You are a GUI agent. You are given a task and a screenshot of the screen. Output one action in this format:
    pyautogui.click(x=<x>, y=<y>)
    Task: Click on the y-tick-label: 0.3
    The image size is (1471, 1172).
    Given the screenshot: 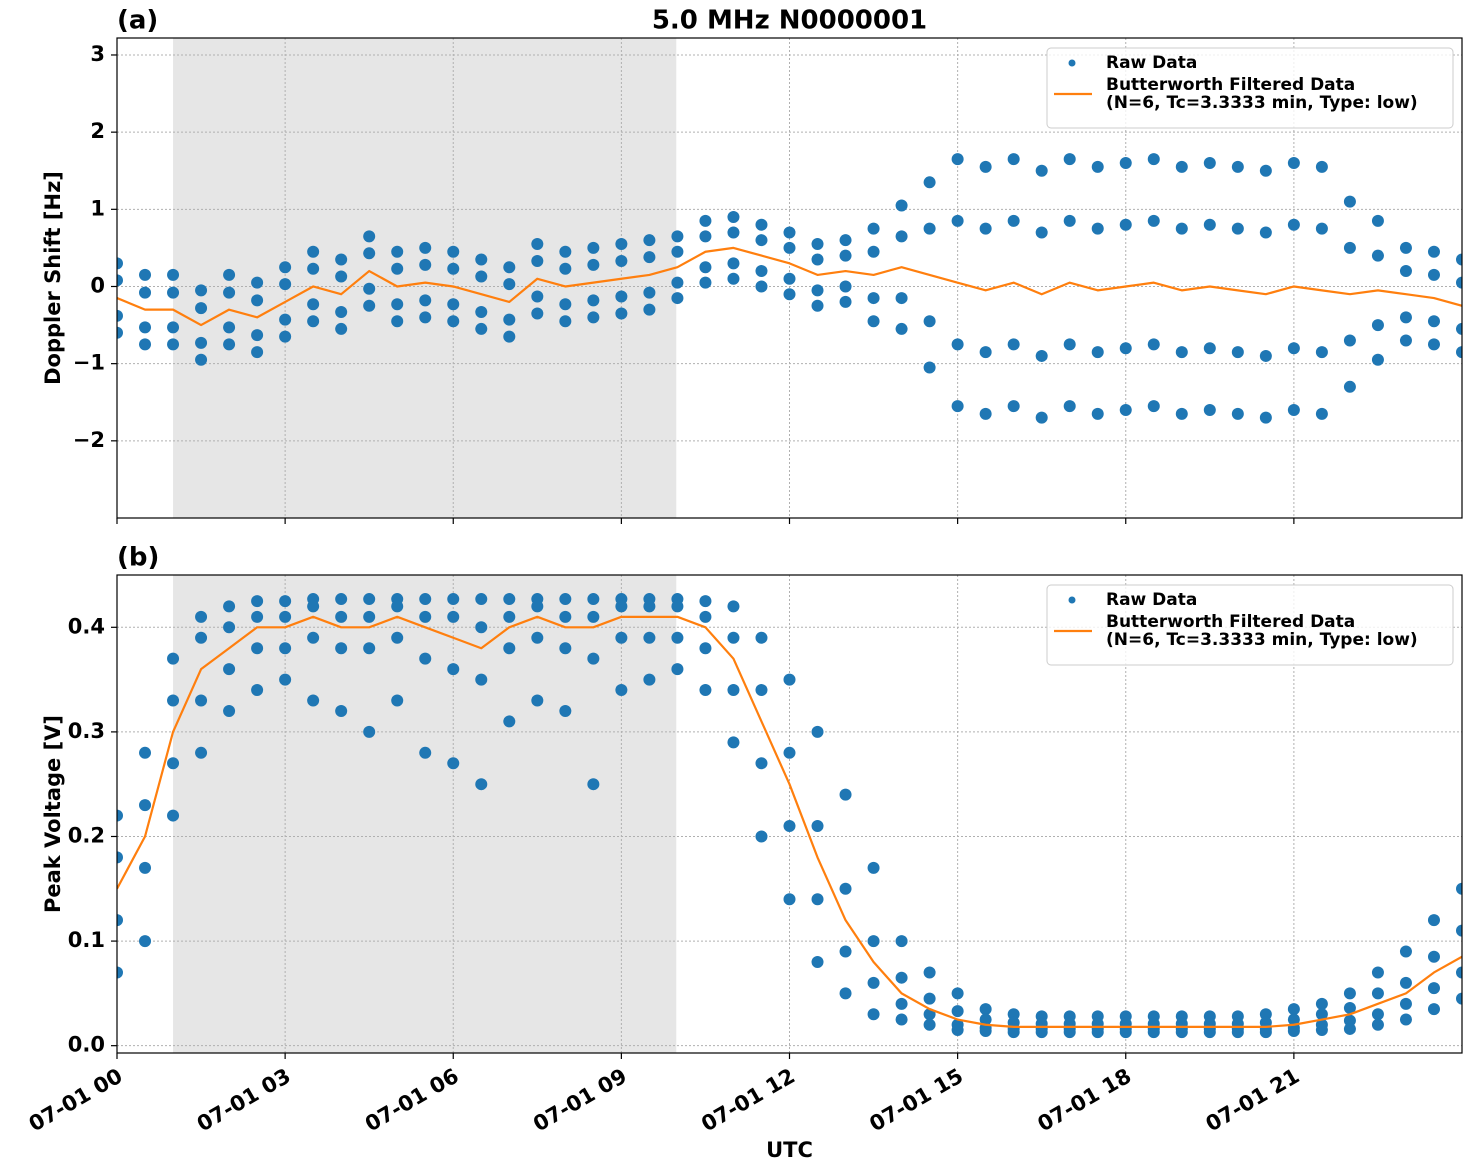 What is the action you would take?
    pyautogui.click(x=86, y=731)
    